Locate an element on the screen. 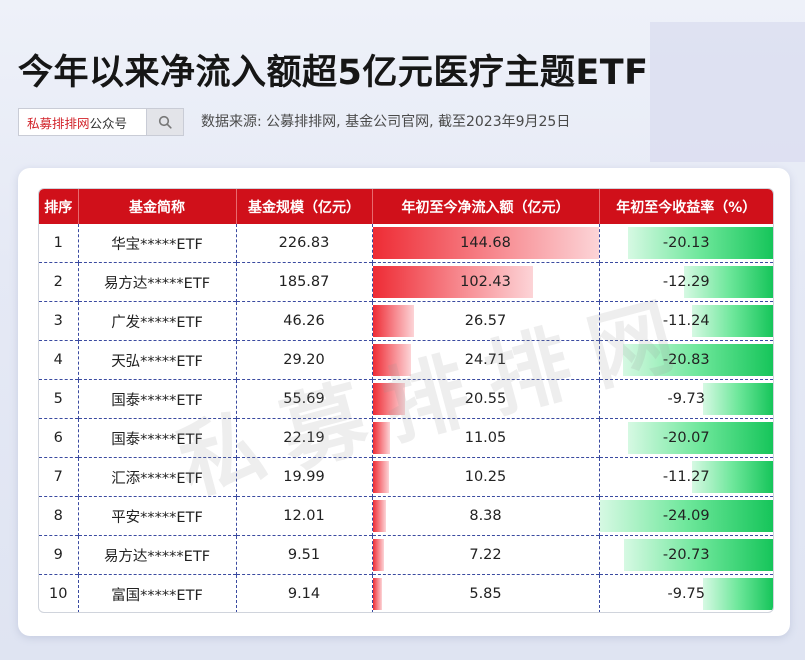 The width and height of the screenshot is (805, 660). cell-rank: 8 is located at coordinates (58, 516).